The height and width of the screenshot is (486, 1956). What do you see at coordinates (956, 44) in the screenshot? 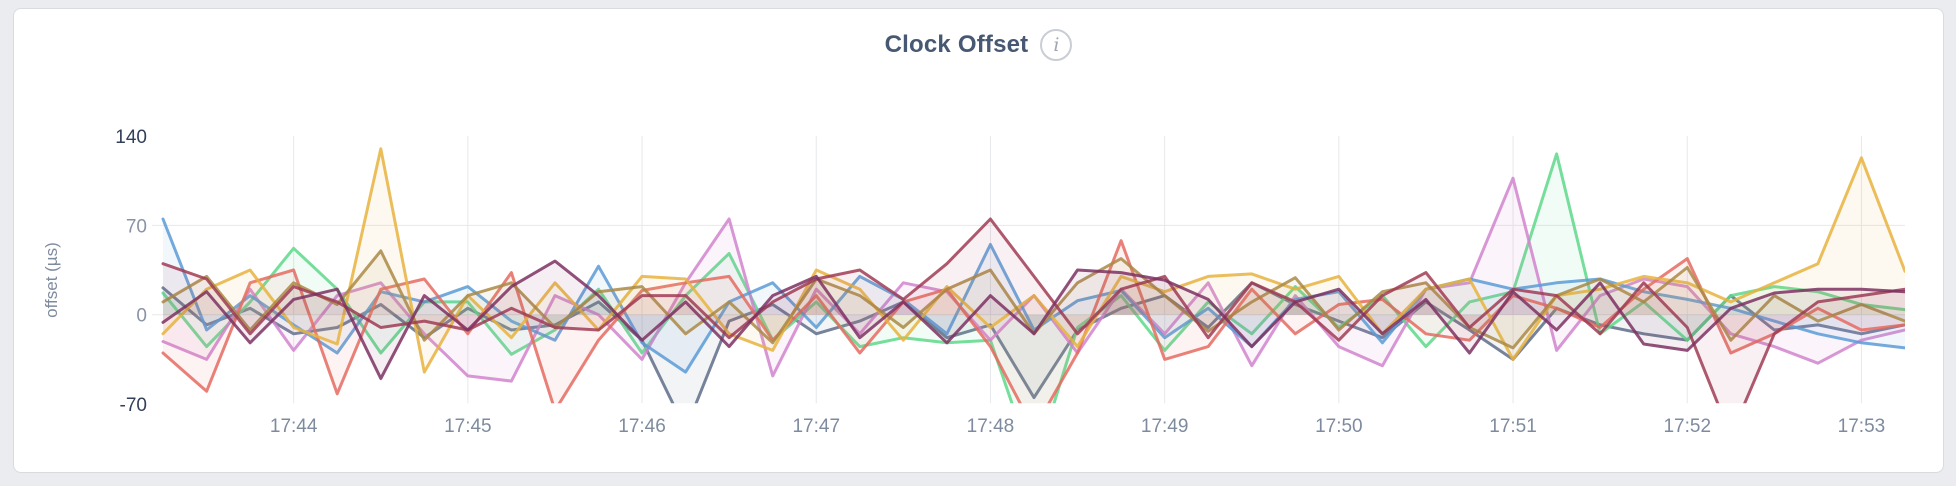
I see `chart-title: Clock Offset` at bounding box center [956, 44].